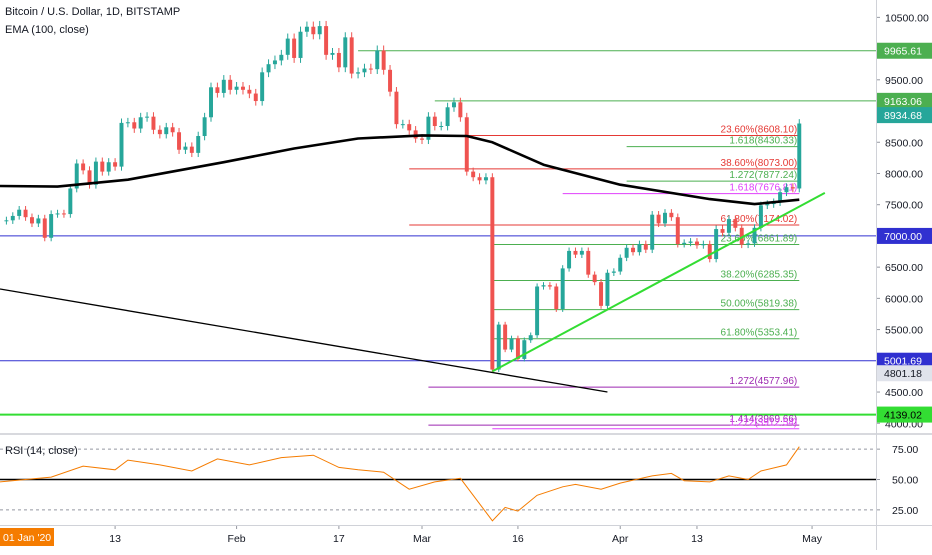 The image size is (932, 555). What do you see at coordinates (904, 393) in the screenshot?
I see `price-tick-label: 4500.00` at bounding box center [904, 393].